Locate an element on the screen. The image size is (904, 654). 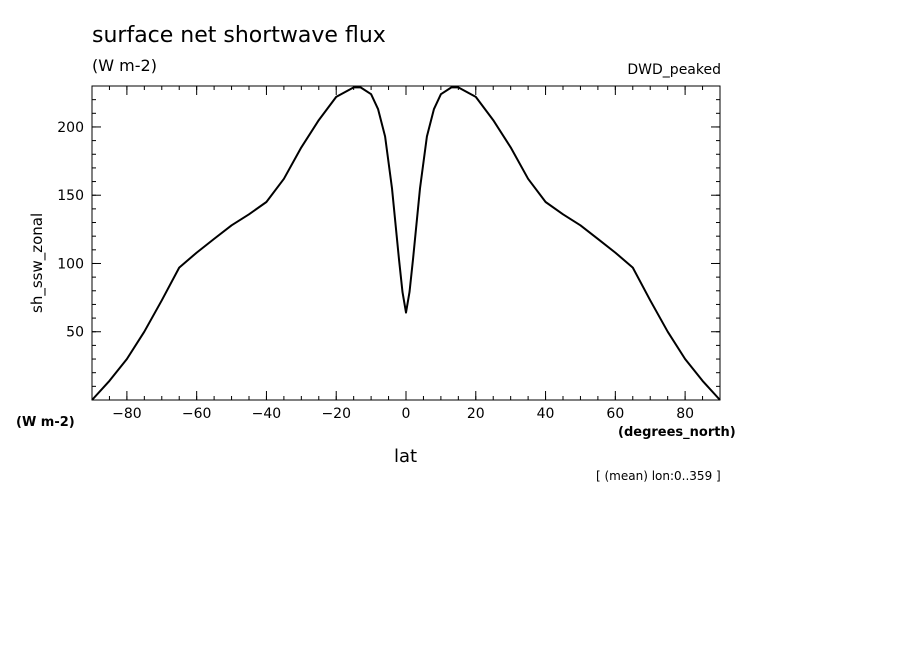
x-axis-label: lat is located at coordinates (406, 456).